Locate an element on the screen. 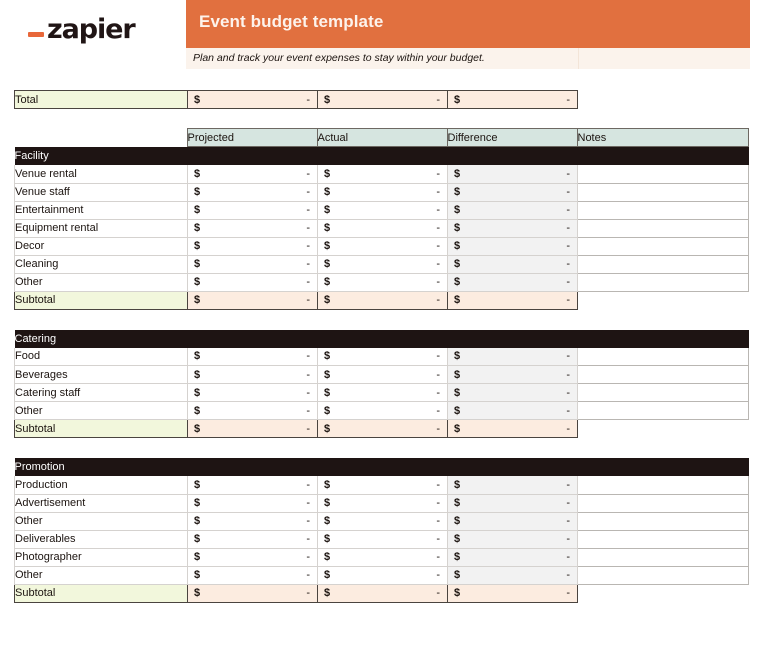 This screenshot has width=768, height=648. column-header-actual: Actual is located at coordinates (382, 137).